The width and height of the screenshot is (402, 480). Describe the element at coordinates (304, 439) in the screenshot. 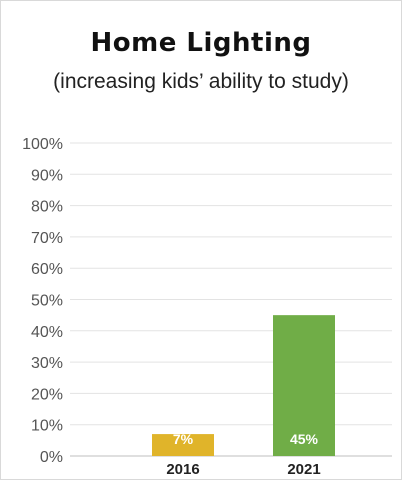

I see `data-label-2021: 45%` at that location.